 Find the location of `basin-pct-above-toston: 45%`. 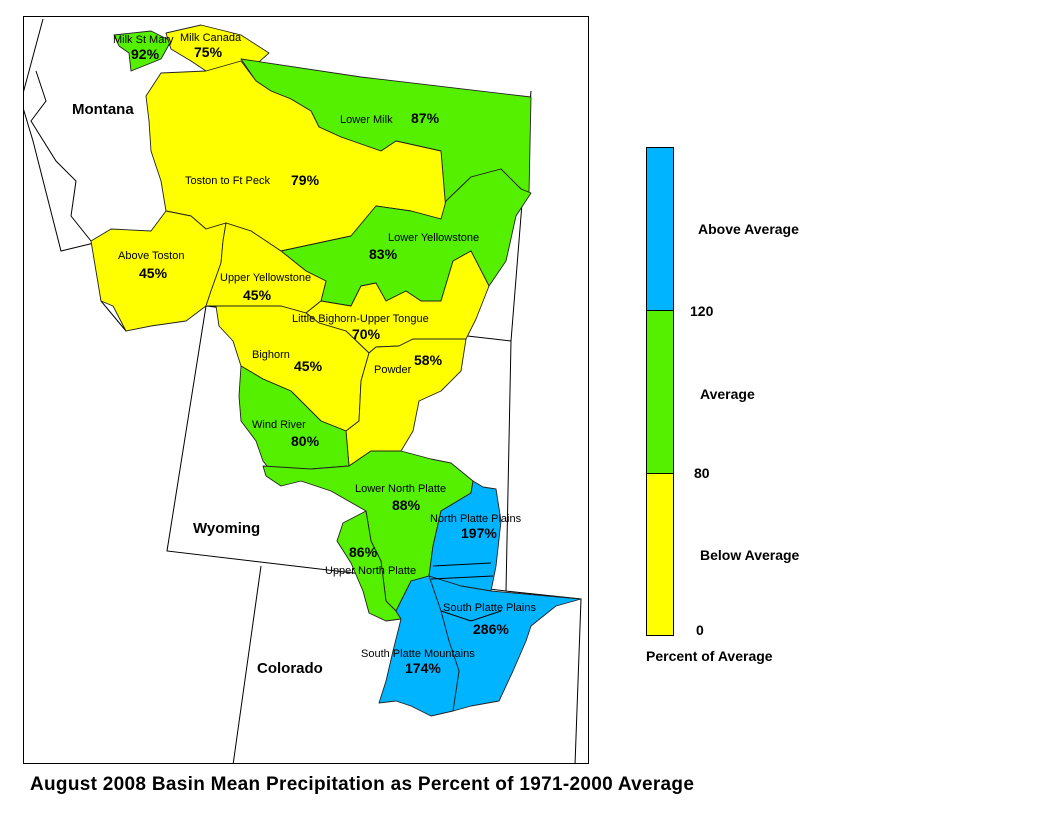

basin-pct-above-toston: 45% is located at coordinates (153, 273).